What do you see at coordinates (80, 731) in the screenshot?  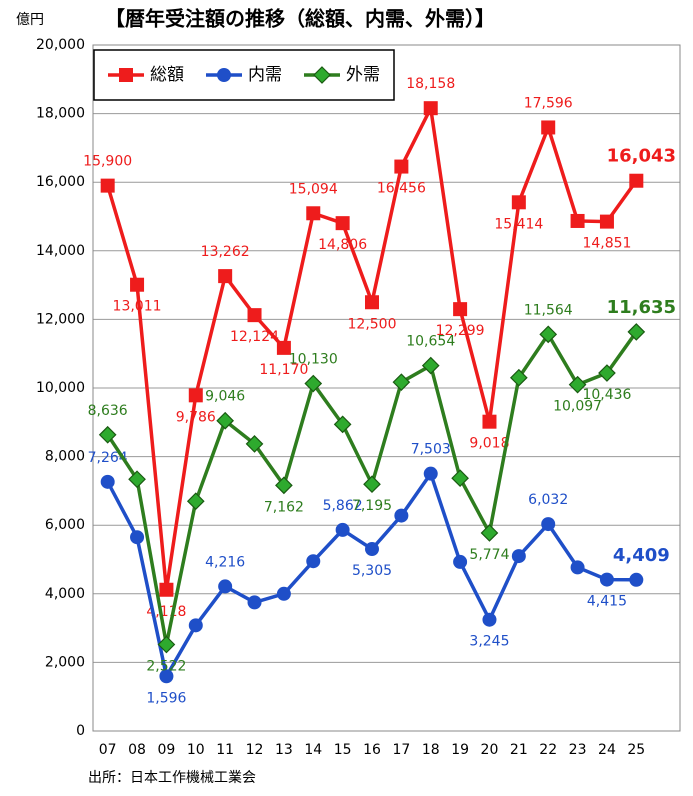 I see `y-tick-label: 0` at bounding box center [80, 731].